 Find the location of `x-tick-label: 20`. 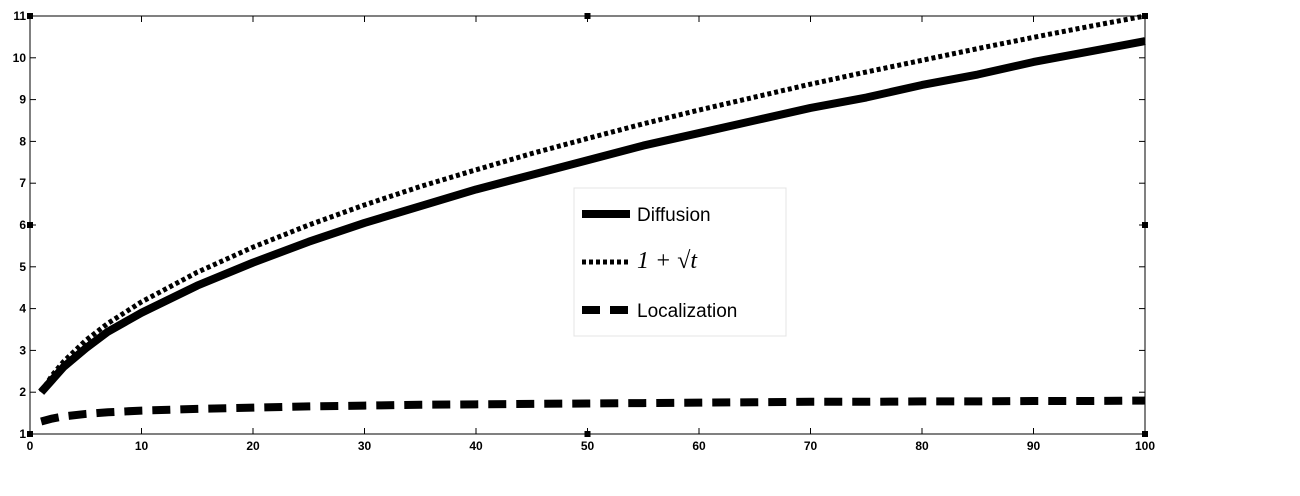

x-tick-label: 20 is located at coordinates (253, 446).